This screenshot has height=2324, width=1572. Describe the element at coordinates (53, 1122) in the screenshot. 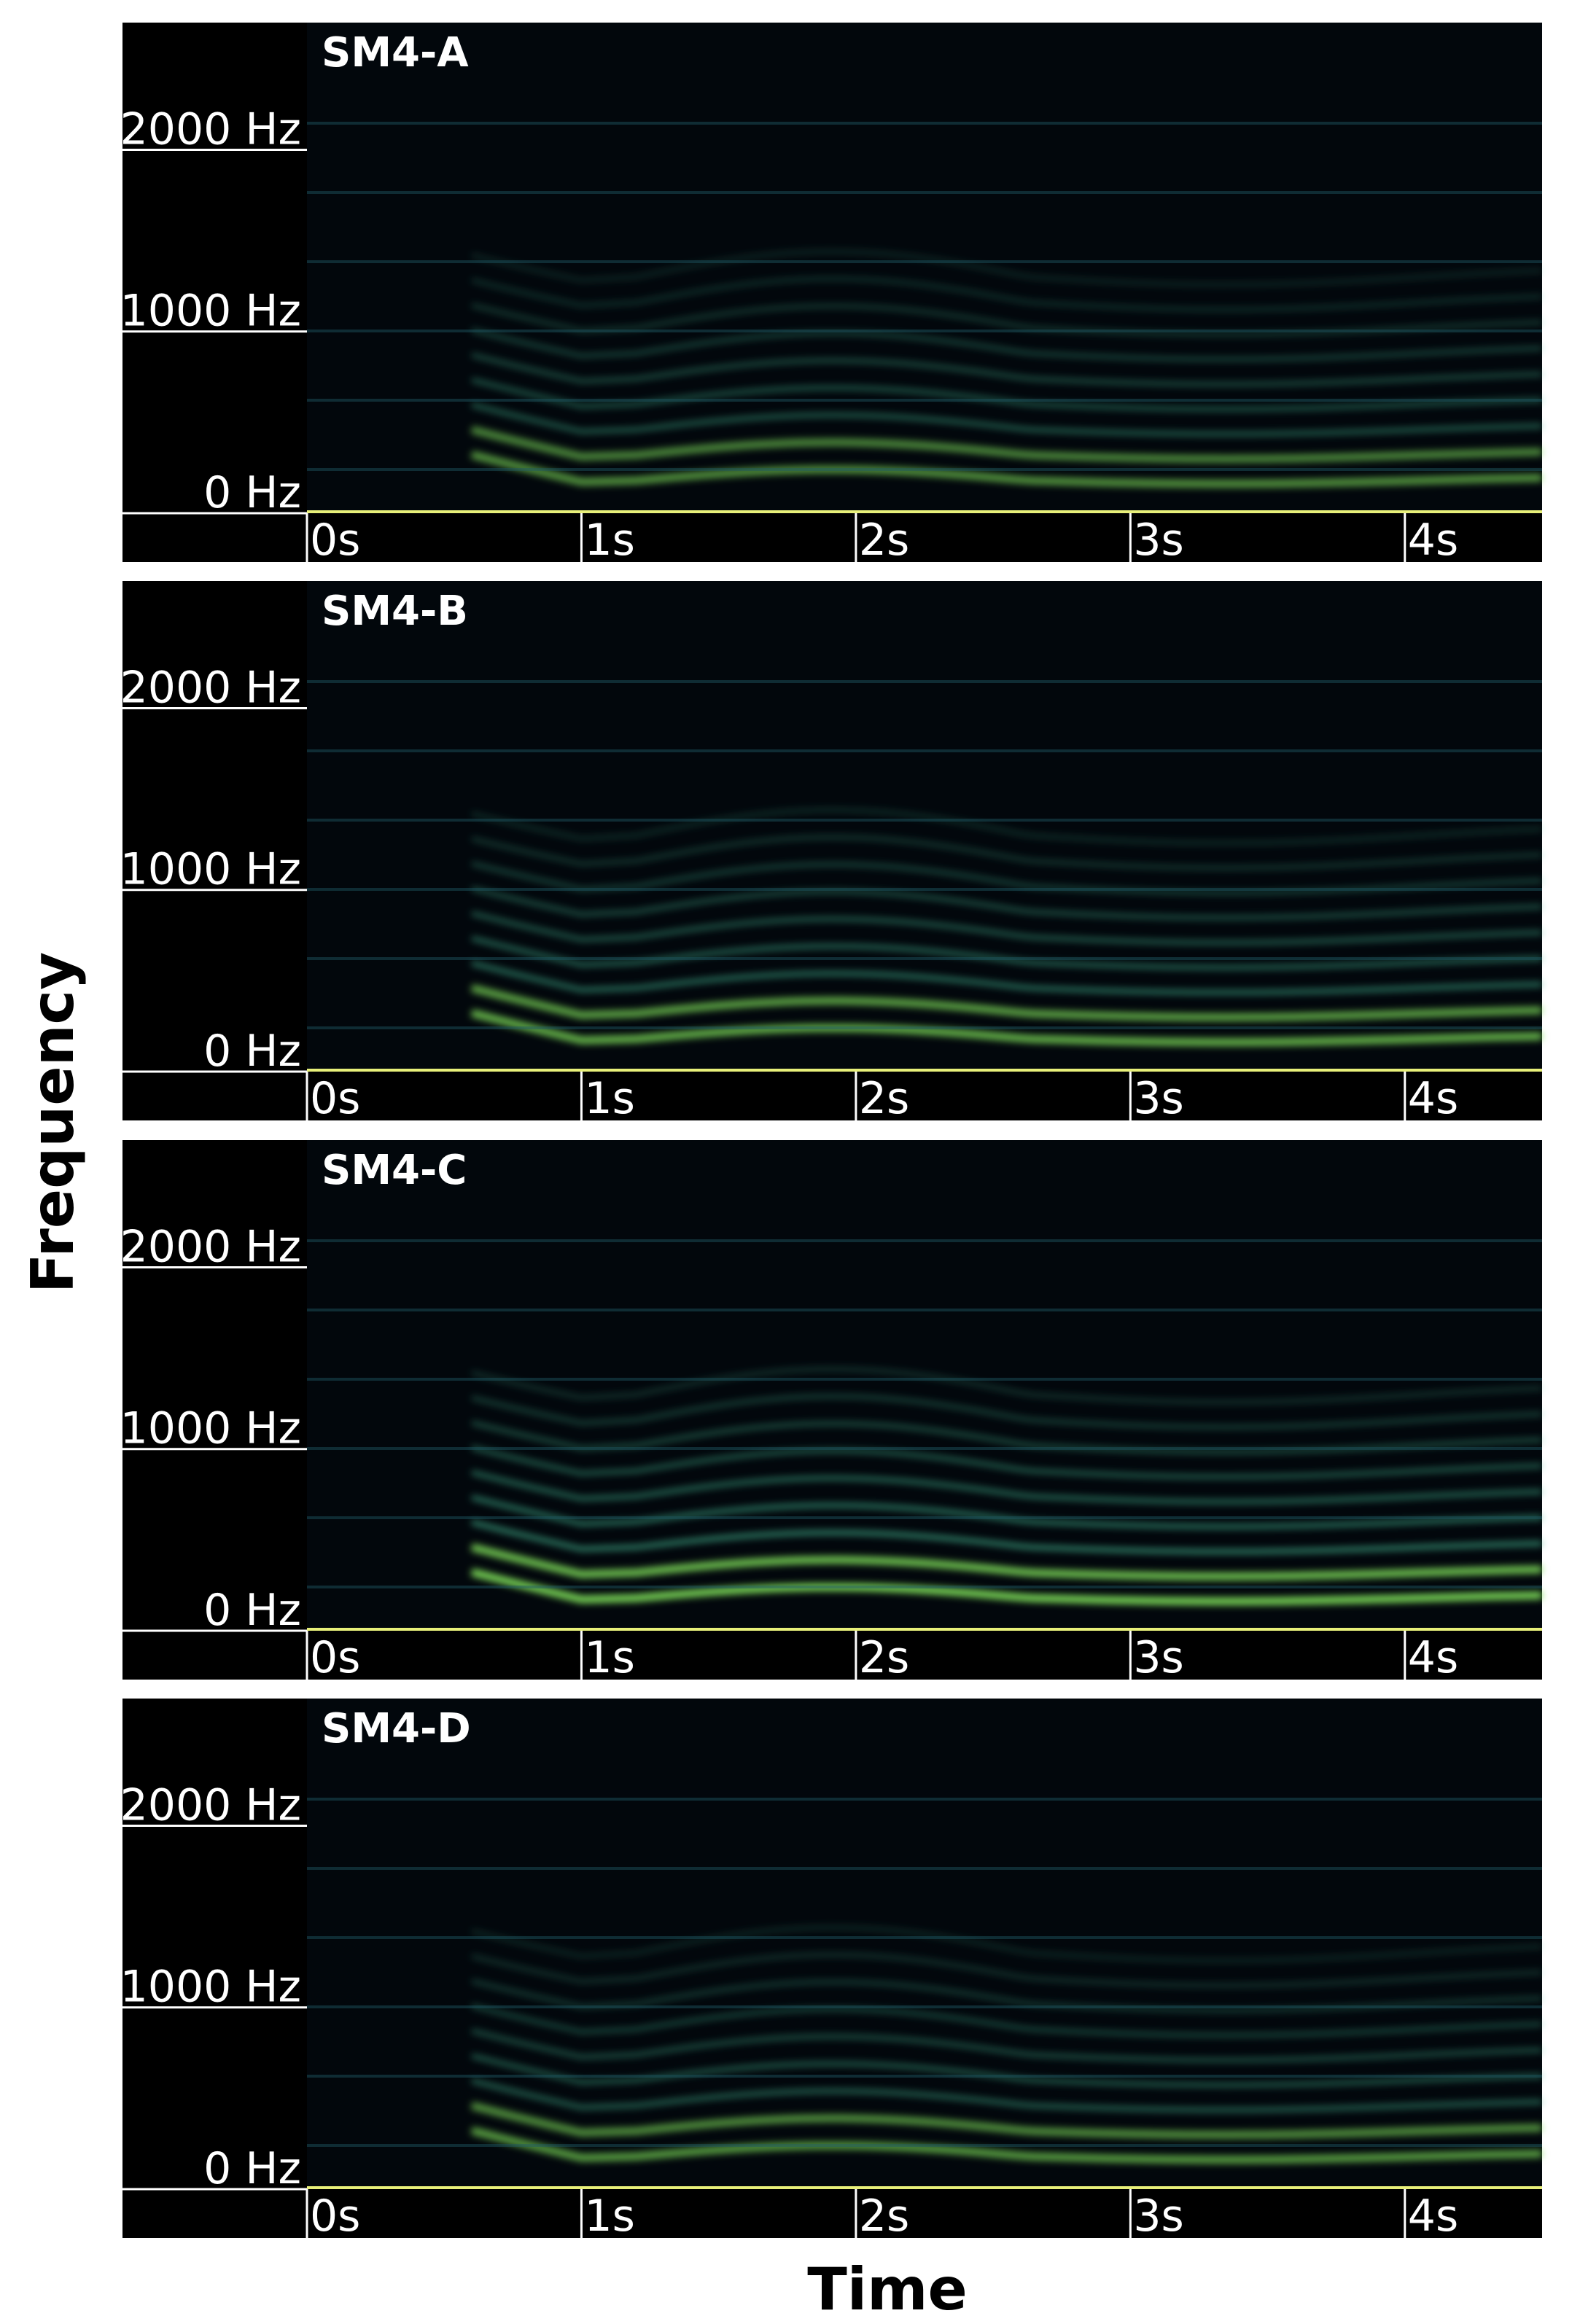

I see `y-axis-label: Frequency` at that location.